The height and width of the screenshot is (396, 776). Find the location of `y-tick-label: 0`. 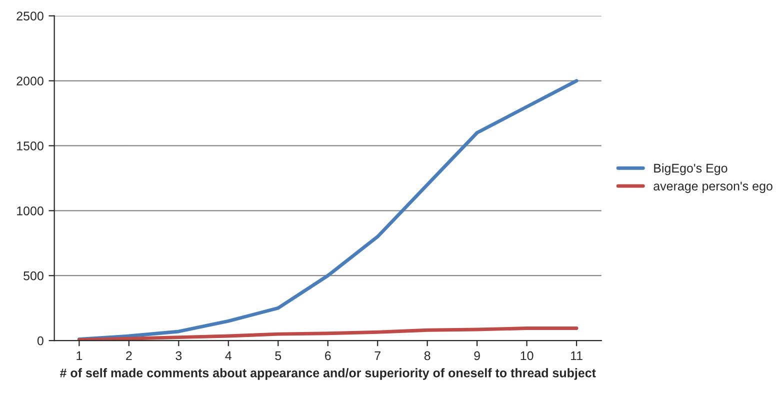

y-tick-label: 0 is located at coordinates (40, 341).